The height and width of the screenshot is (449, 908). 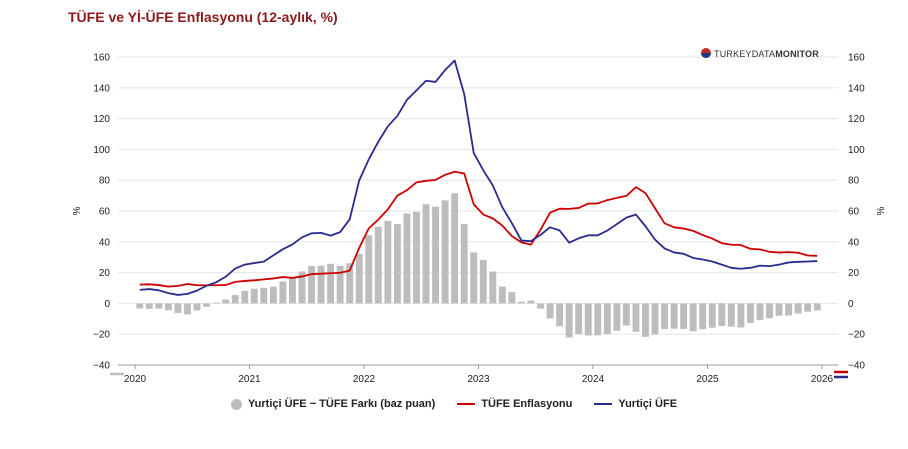 What do you see at coordinates (105, 181) in the screenshot?
I see `y-tick-left-80: 80` at bounding box center [105, 181].